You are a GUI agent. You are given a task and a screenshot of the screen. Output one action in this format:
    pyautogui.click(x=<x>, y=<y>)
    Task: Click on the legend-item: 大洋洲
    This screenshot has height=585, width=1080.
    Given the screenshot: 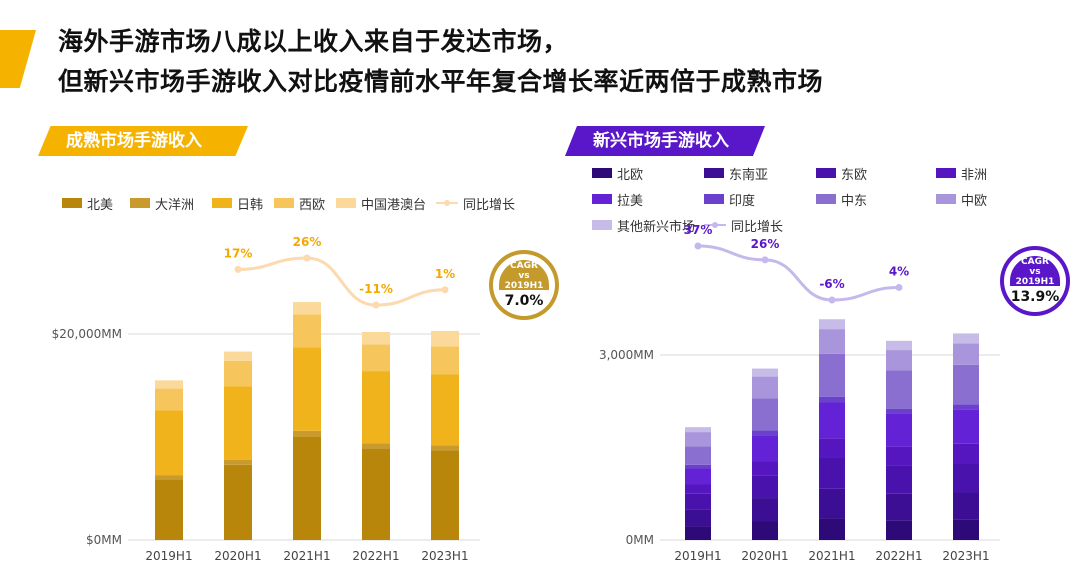 What is the action you would take?
    pyautogui.click(x=162, y=203)
    